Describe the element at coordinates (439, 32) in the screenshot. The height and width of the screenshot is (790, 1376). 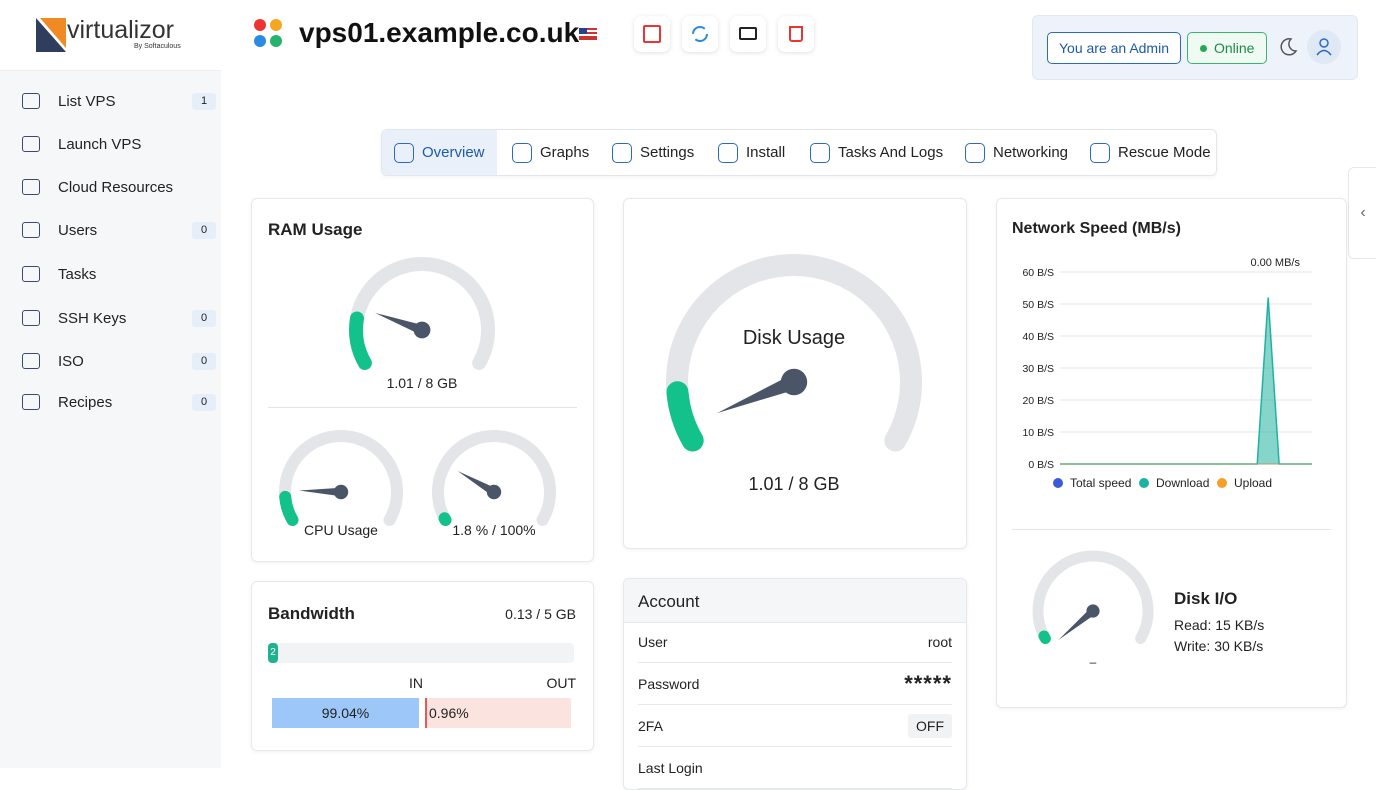
I see `hostname: vps01.example.co.uk` at that location.